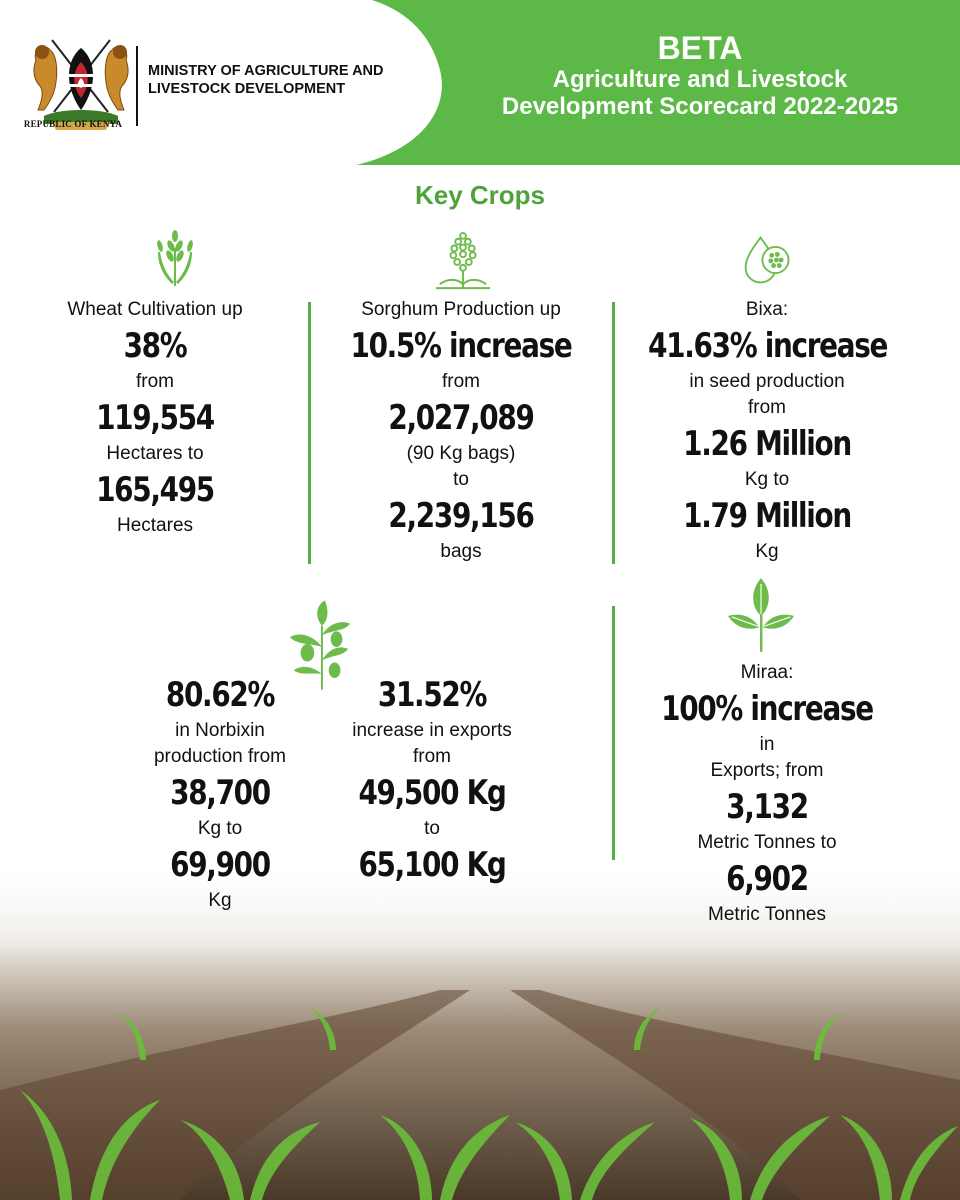  Describe the element at coordinates (480, 195) in the screenshot. I see `section-title: Key Crops` at that location.